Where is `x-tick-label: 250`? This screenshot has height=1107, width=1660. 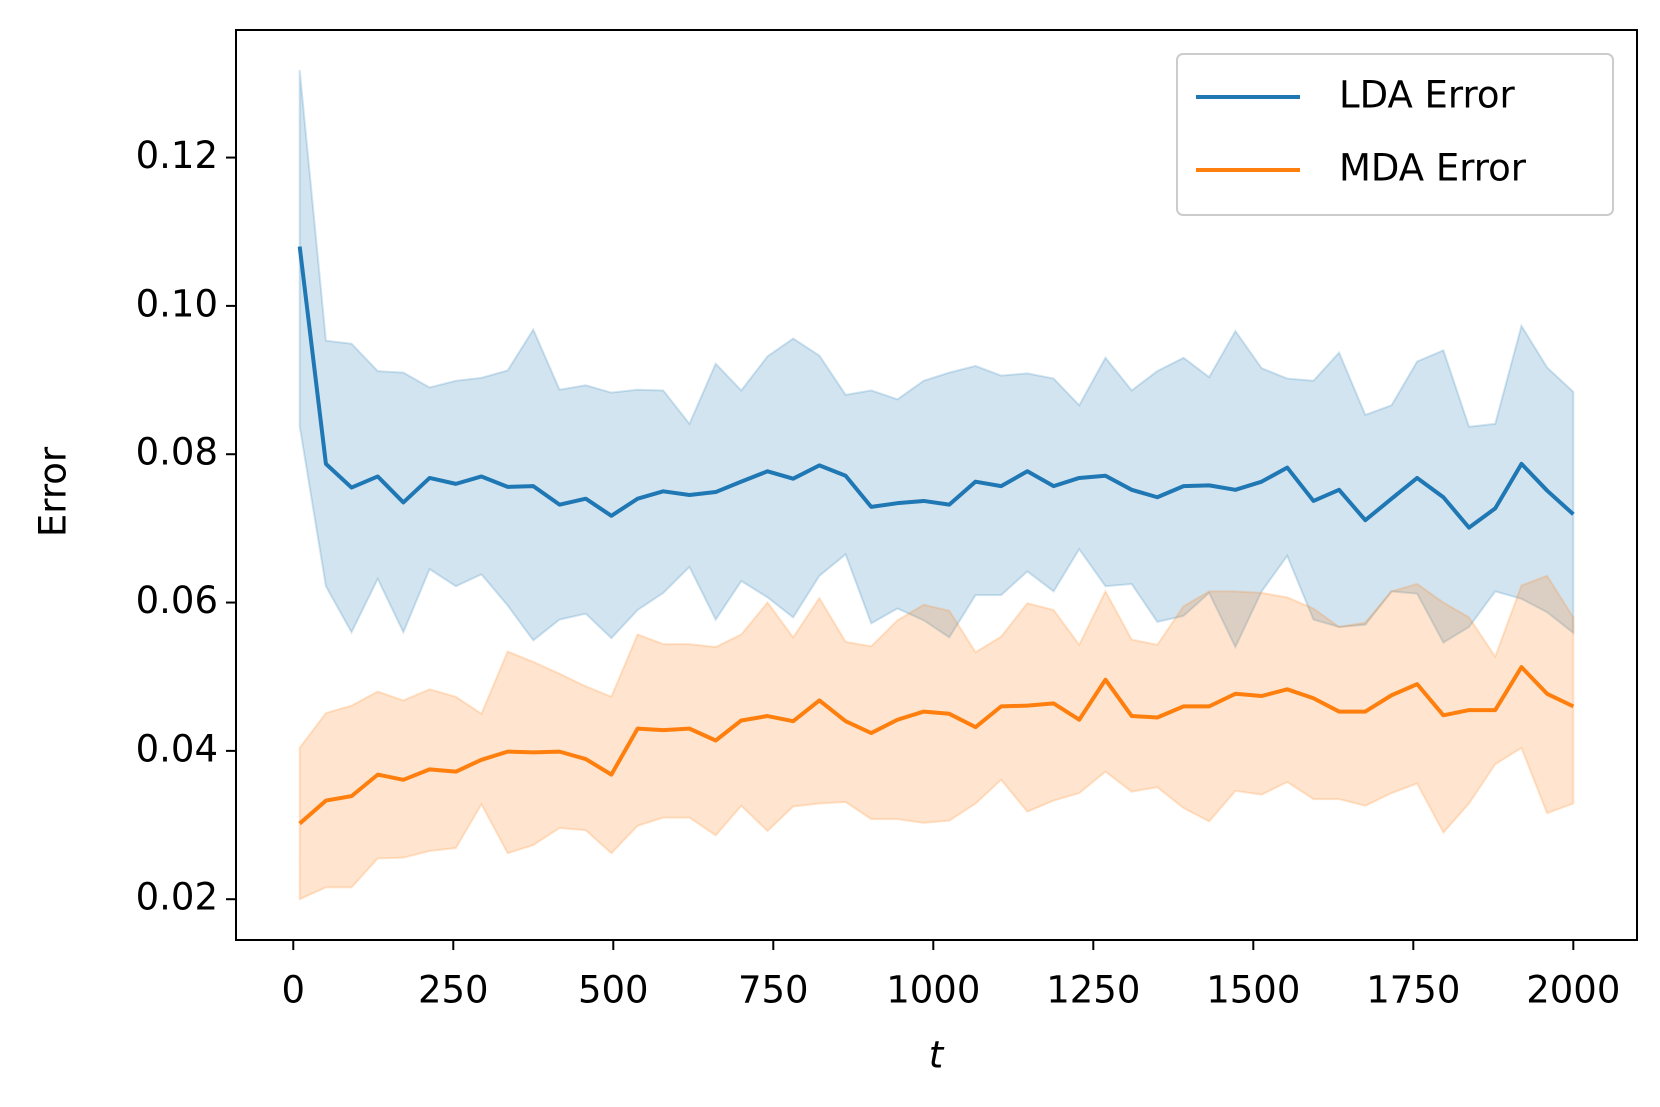 x-tick-label: 250 is located at coordinates (453, 990).